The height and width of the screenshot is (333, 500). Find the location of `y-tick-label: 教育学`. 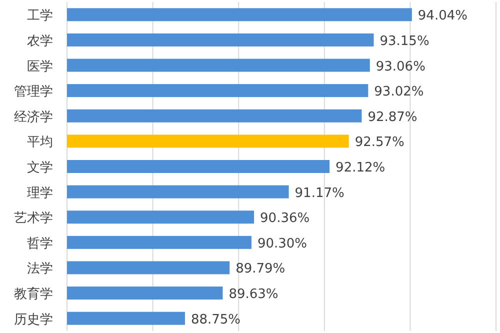

y-tick-label: 教育学 is located at coordinates (33, 294).